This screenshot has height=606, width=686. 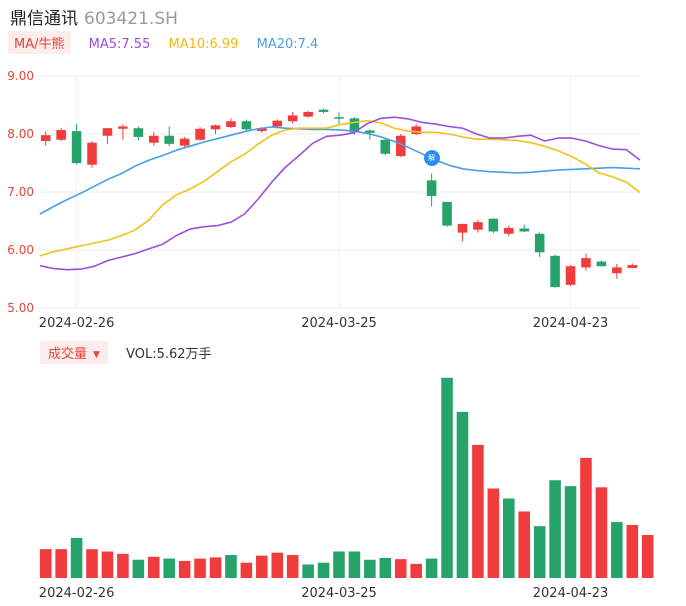 I want to click on ma10-legend: MA10:6.99, so click(x=203, y=44).